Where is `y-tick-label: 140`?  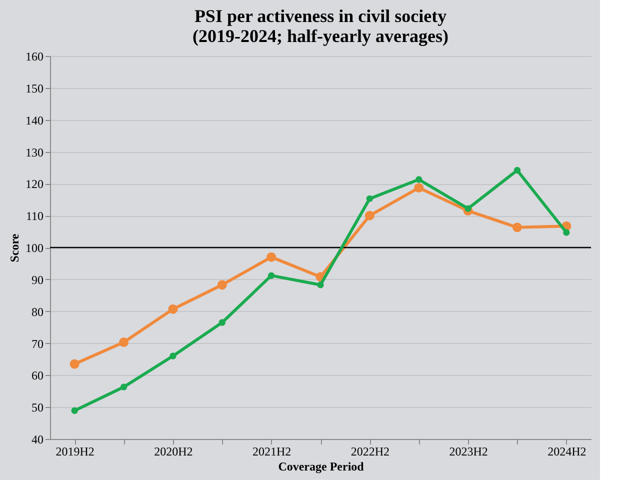 y-tick-label: 140 is located at coordinates (35, 120).